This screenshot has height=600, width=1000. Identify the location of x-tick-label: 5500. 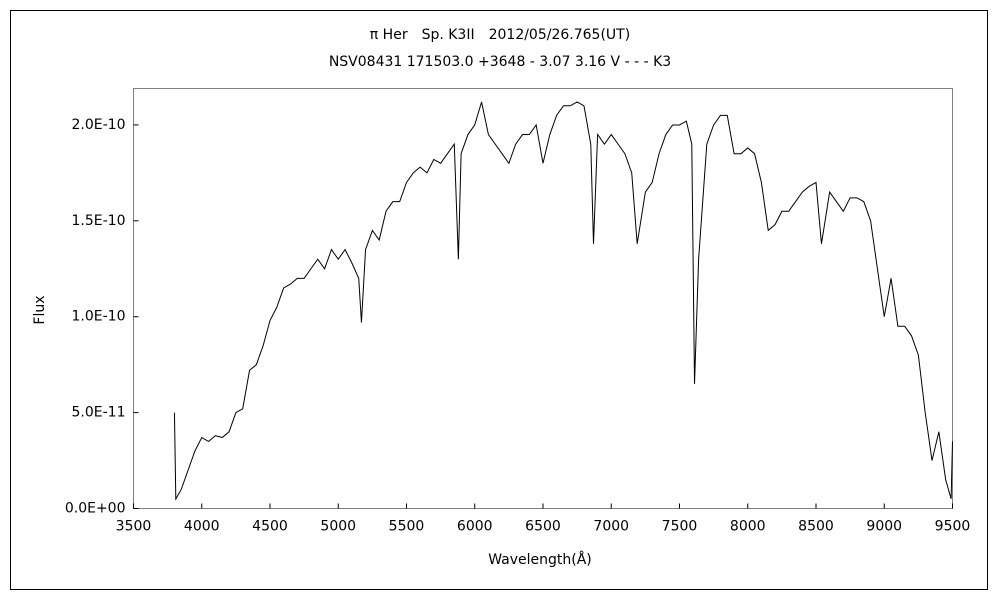
(407, 527).